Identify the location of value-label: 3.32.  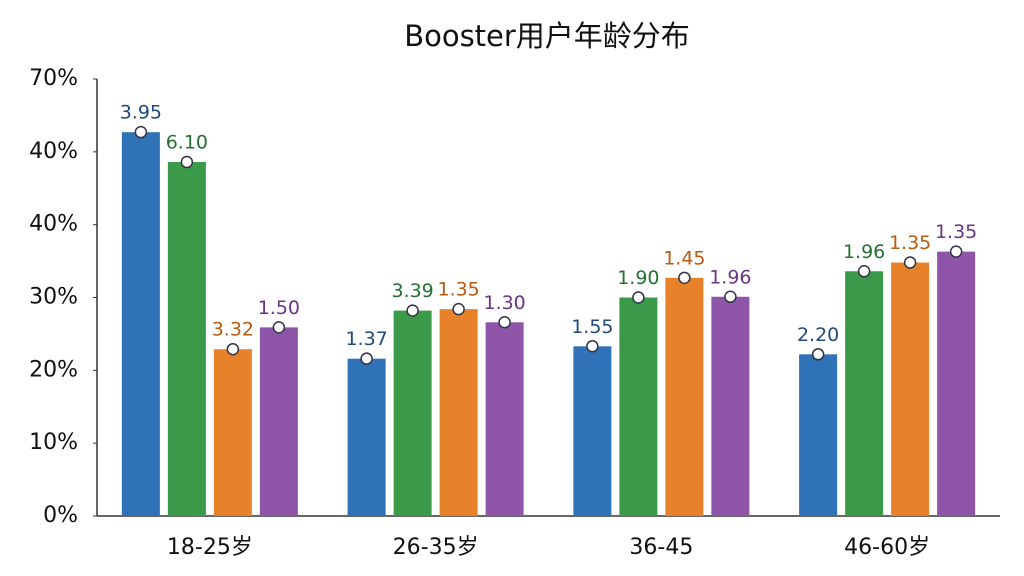
(233, 330).